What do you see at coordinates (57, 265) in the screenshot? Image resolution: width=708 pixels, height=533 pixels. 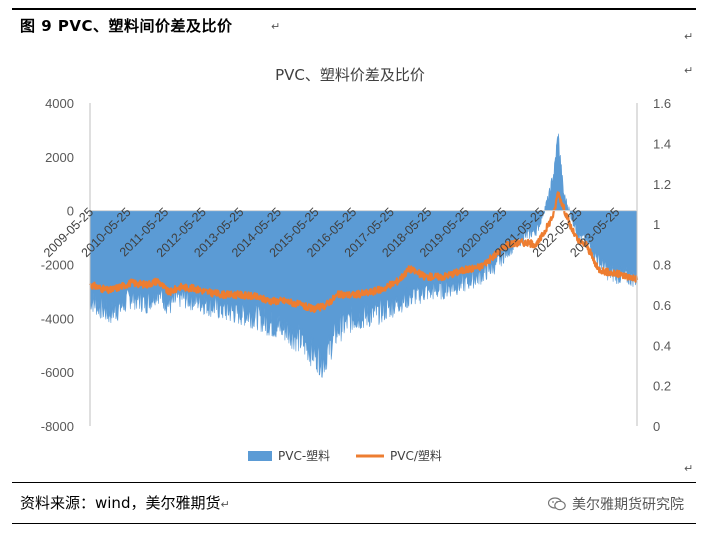 I see `left-tick-label: -2000` at bounding box center [57, 265].